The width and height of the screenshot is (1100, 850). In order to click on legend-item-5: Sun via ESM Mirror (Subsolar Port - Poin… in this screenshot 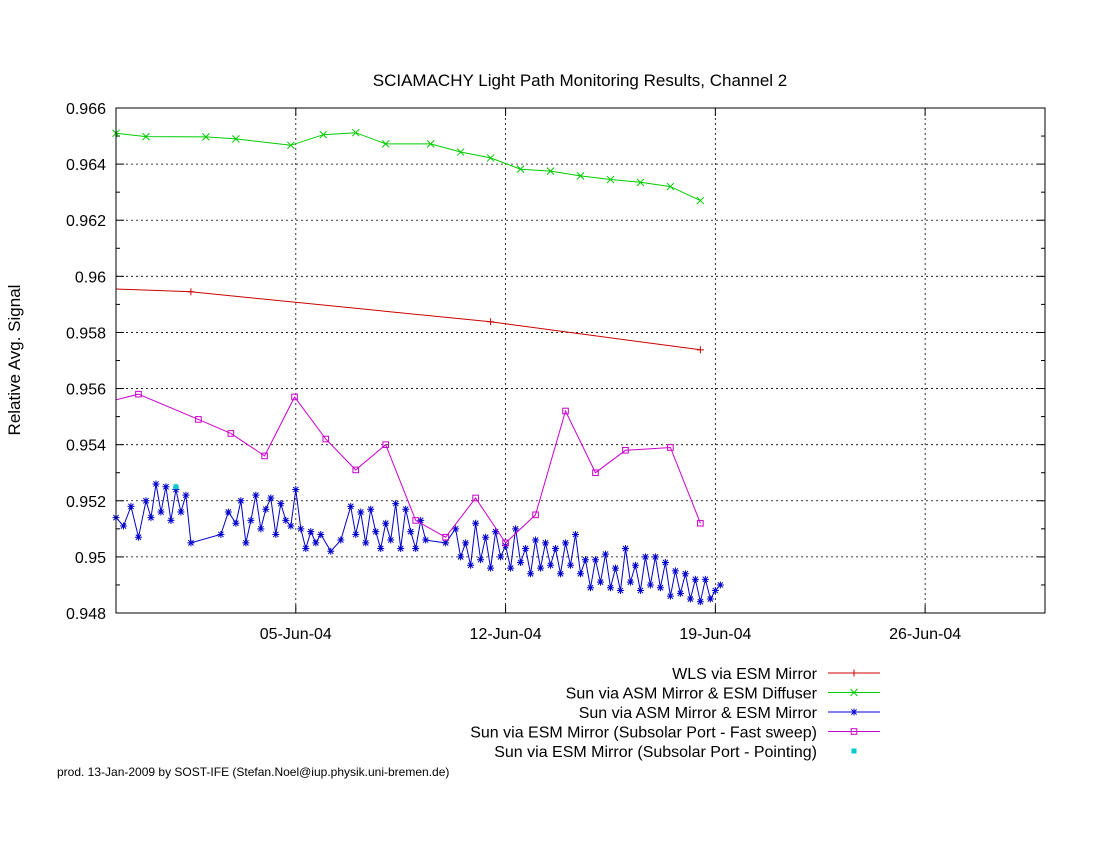, I will do `click(675, 752)`.